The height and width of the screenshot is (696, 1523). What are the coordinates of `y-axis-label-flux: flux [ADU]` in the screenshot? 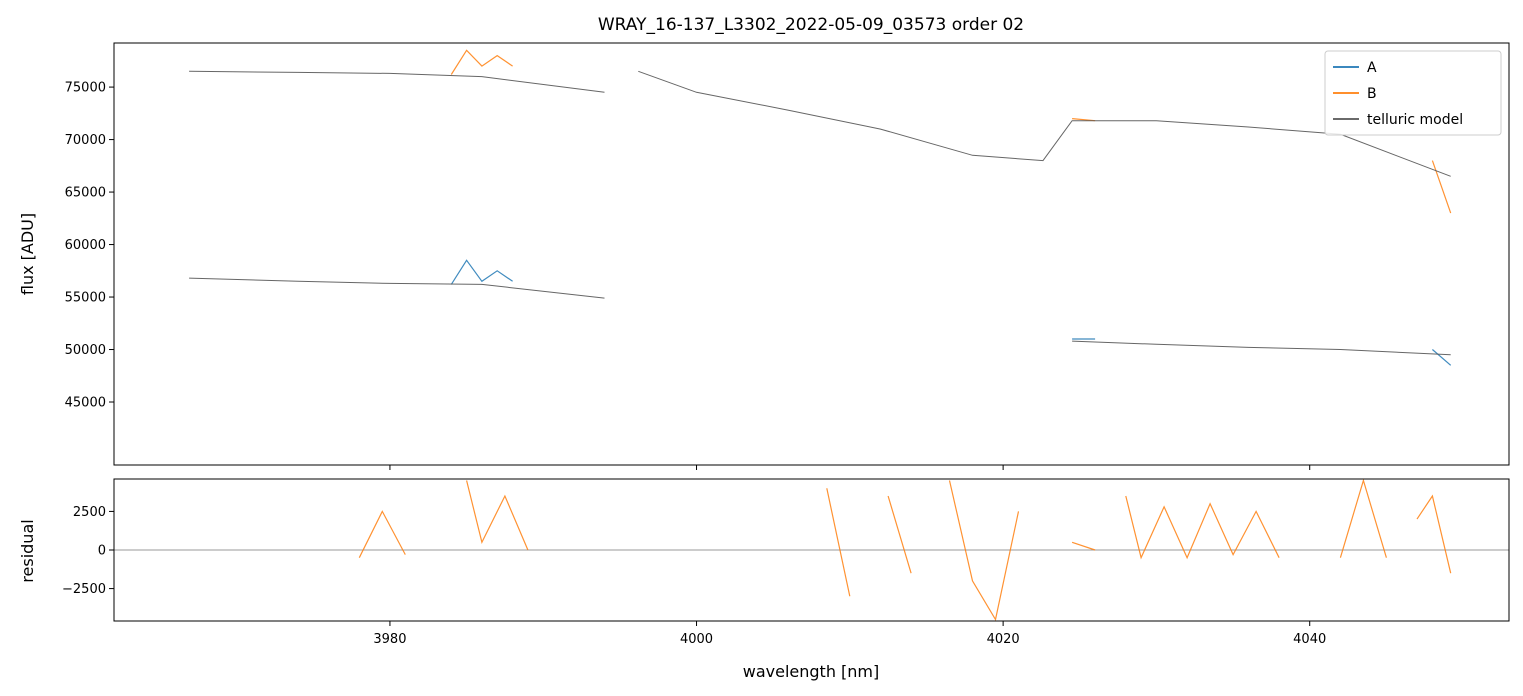 It's located at (27, 254).